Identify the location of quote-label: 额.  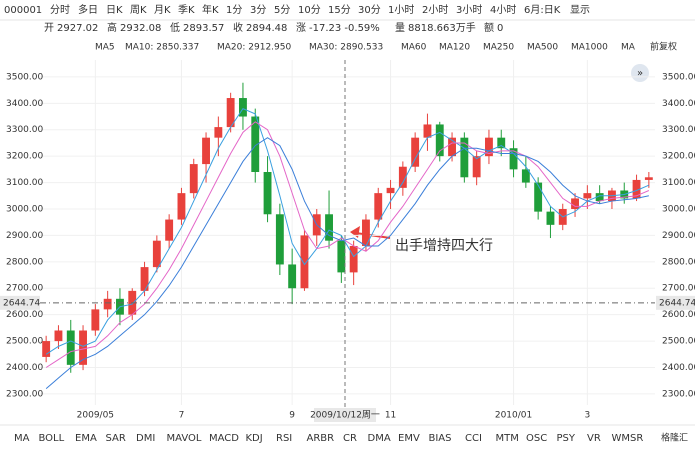
(489, 27).